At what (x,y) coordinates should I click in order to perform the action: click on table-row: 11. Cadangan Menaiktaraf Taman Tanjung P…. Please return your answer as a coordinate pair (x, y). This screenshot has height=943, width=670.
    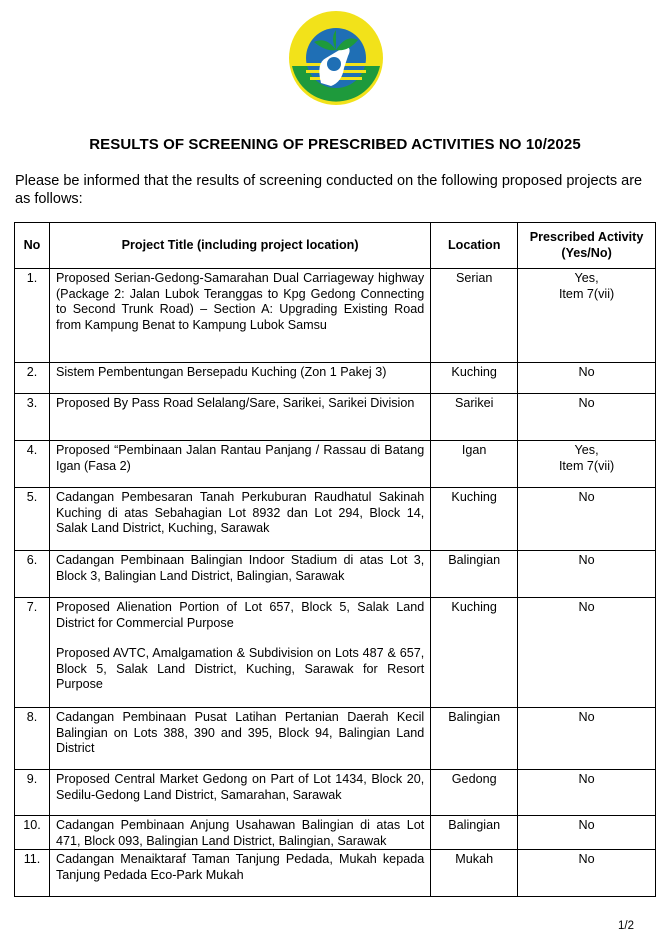
    Looking at the image, I should click on (335, 873).